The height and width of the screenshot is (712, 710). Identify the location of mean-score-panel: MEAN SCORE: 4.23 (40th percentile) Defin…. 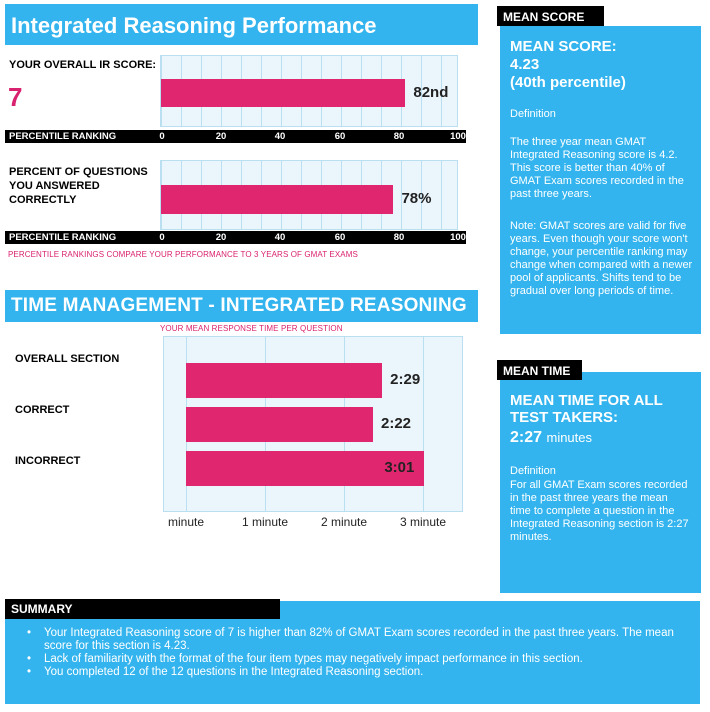
(600, 180).